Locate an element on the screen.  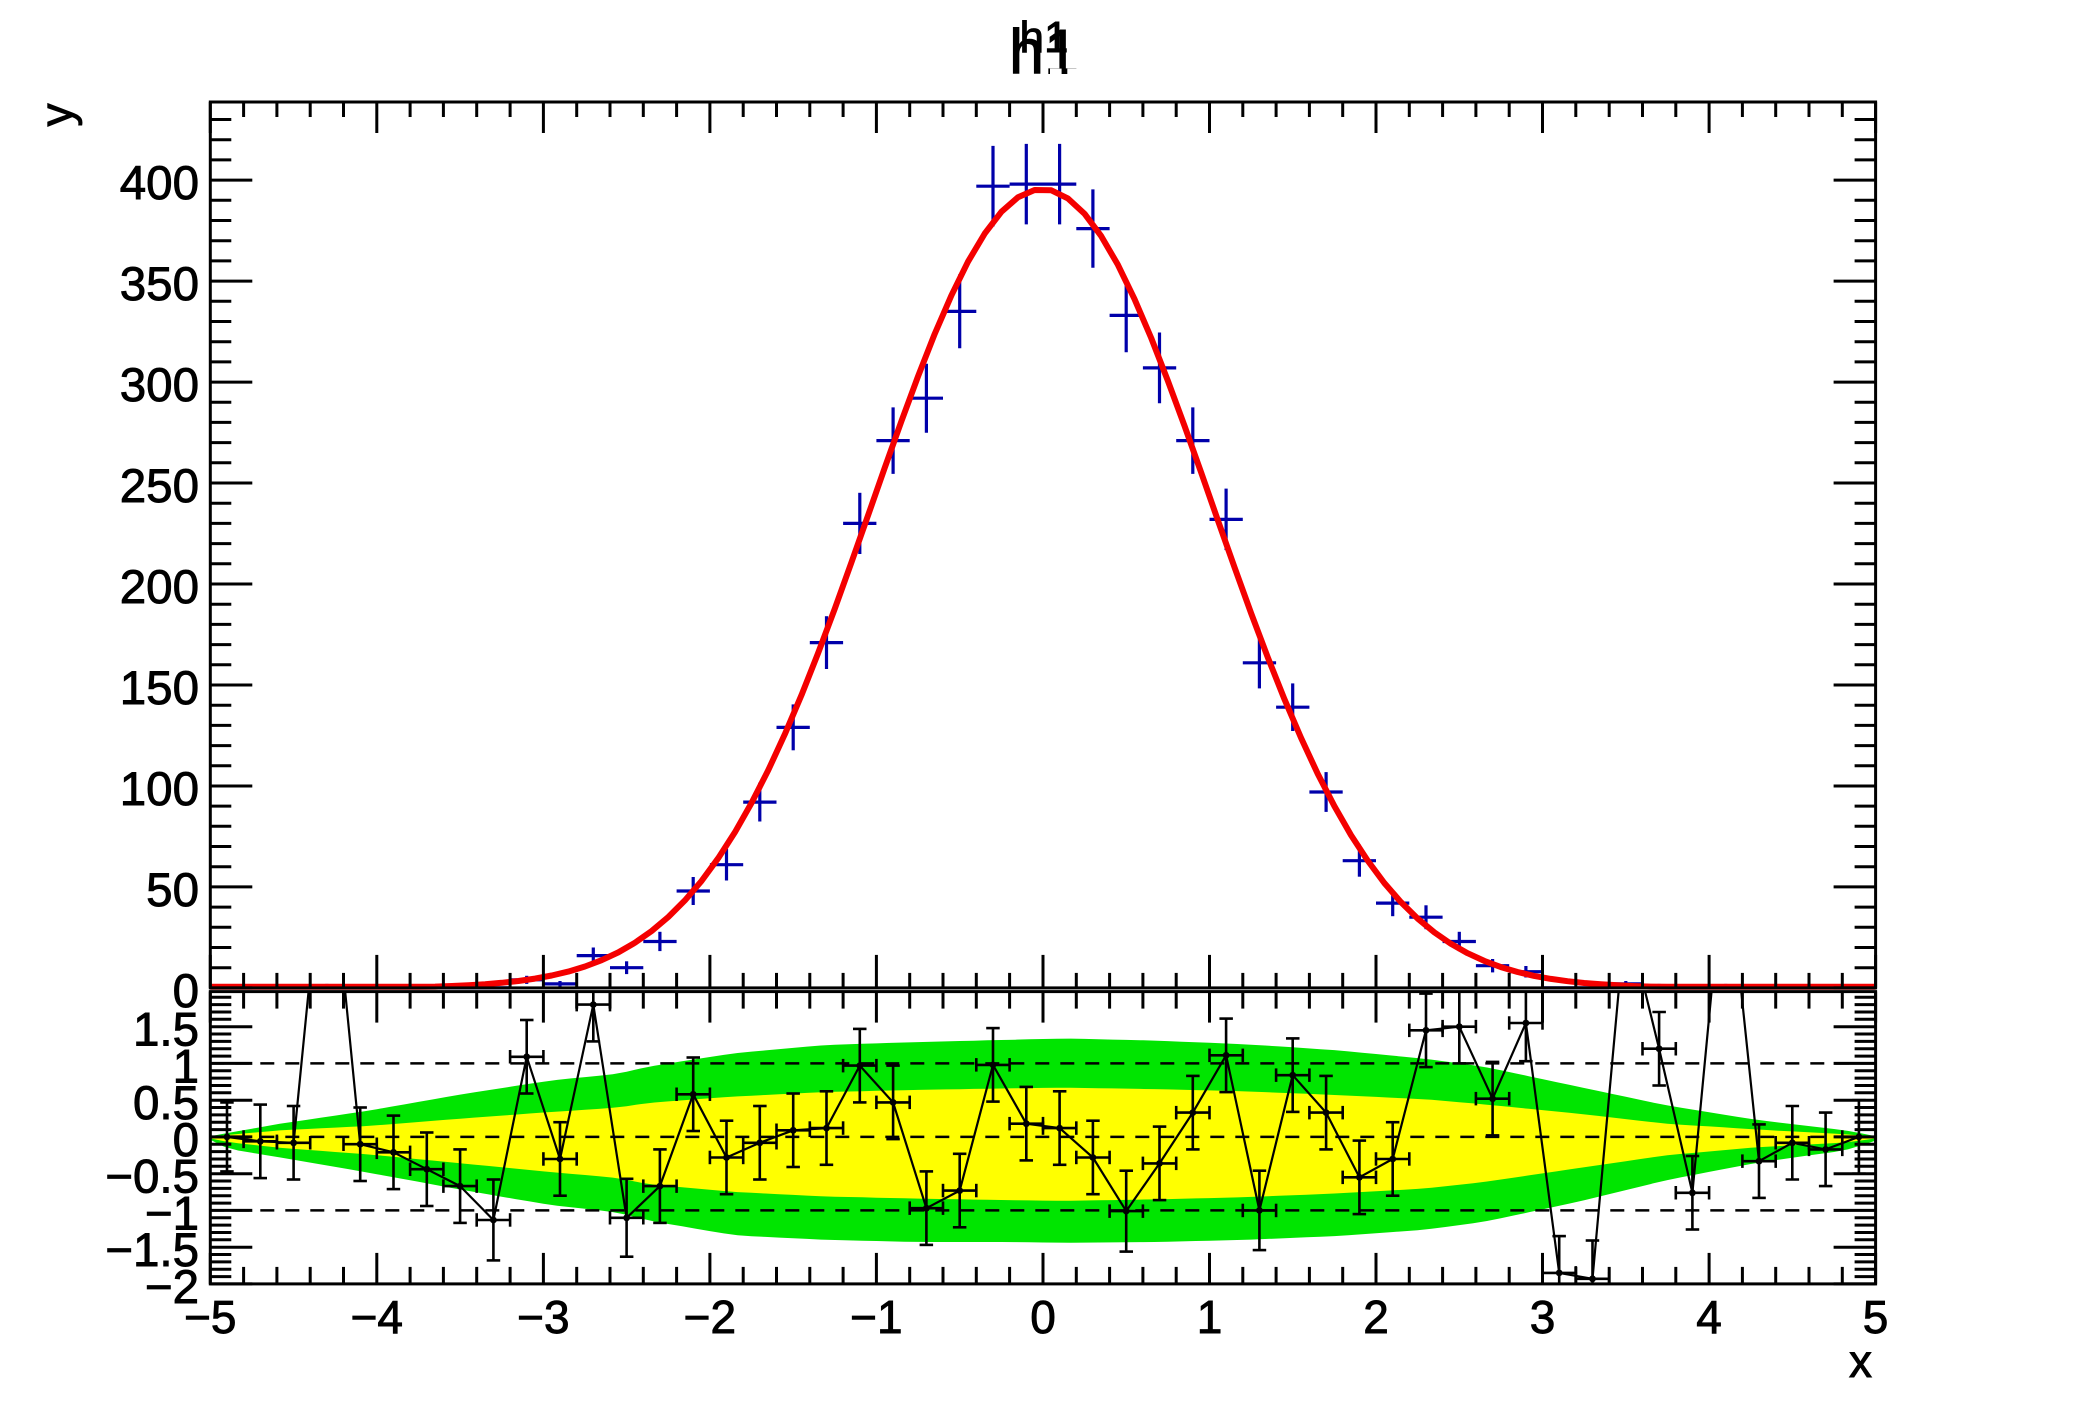
svg-text: −3 is located at coordinates (543, 1317).